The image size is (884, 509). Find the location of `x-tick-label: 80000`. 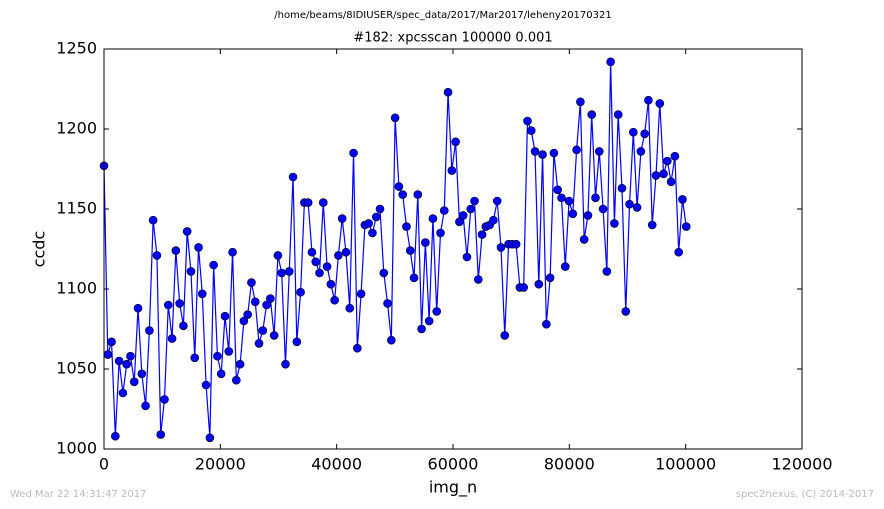

x-tick-label: 80000 is located at coordinates (569, 464).